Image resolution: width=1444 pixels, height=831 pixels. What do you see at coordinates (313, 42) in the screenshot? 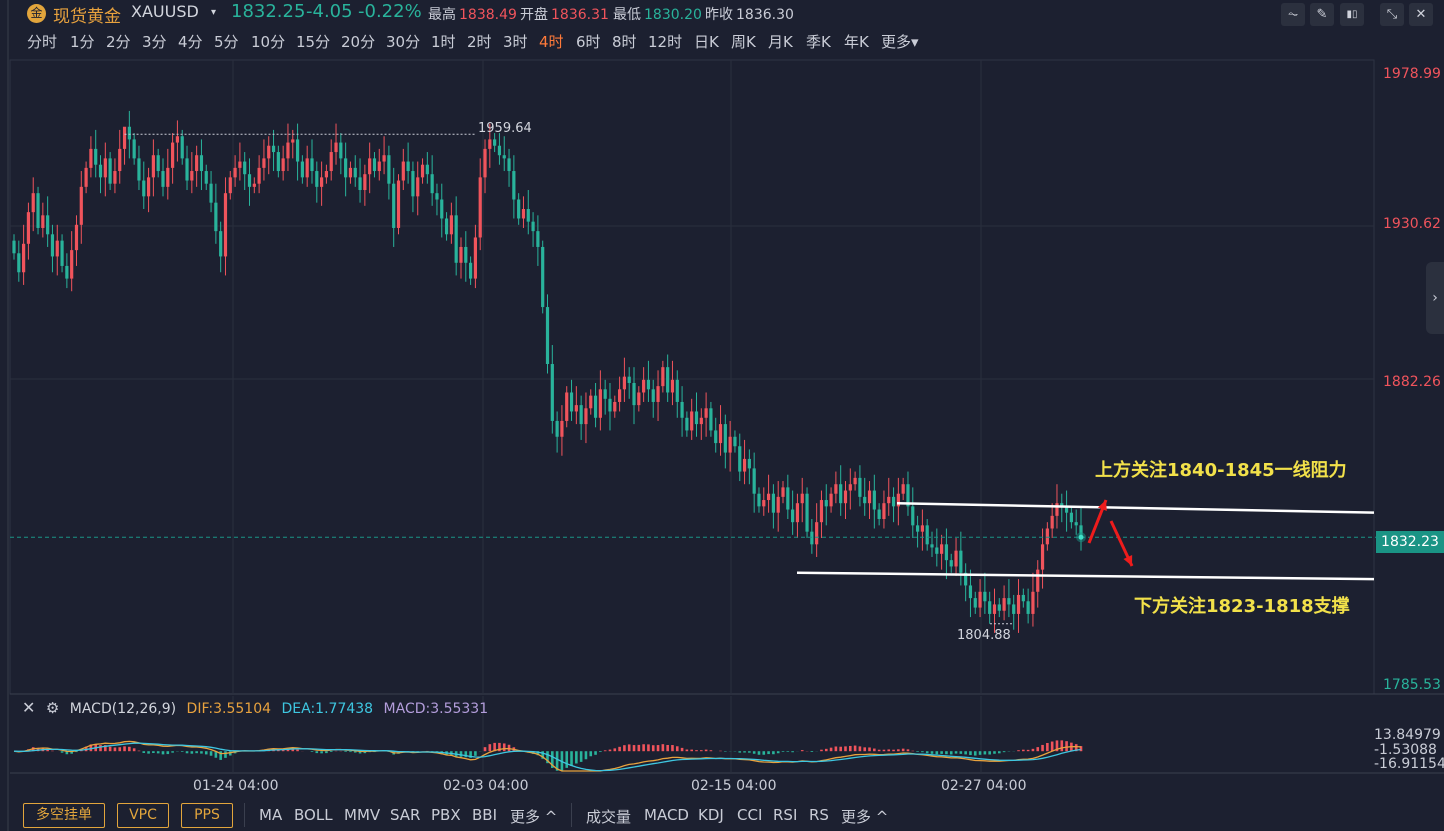
I see `period-option: 15分` at bounding box center [313, 42].